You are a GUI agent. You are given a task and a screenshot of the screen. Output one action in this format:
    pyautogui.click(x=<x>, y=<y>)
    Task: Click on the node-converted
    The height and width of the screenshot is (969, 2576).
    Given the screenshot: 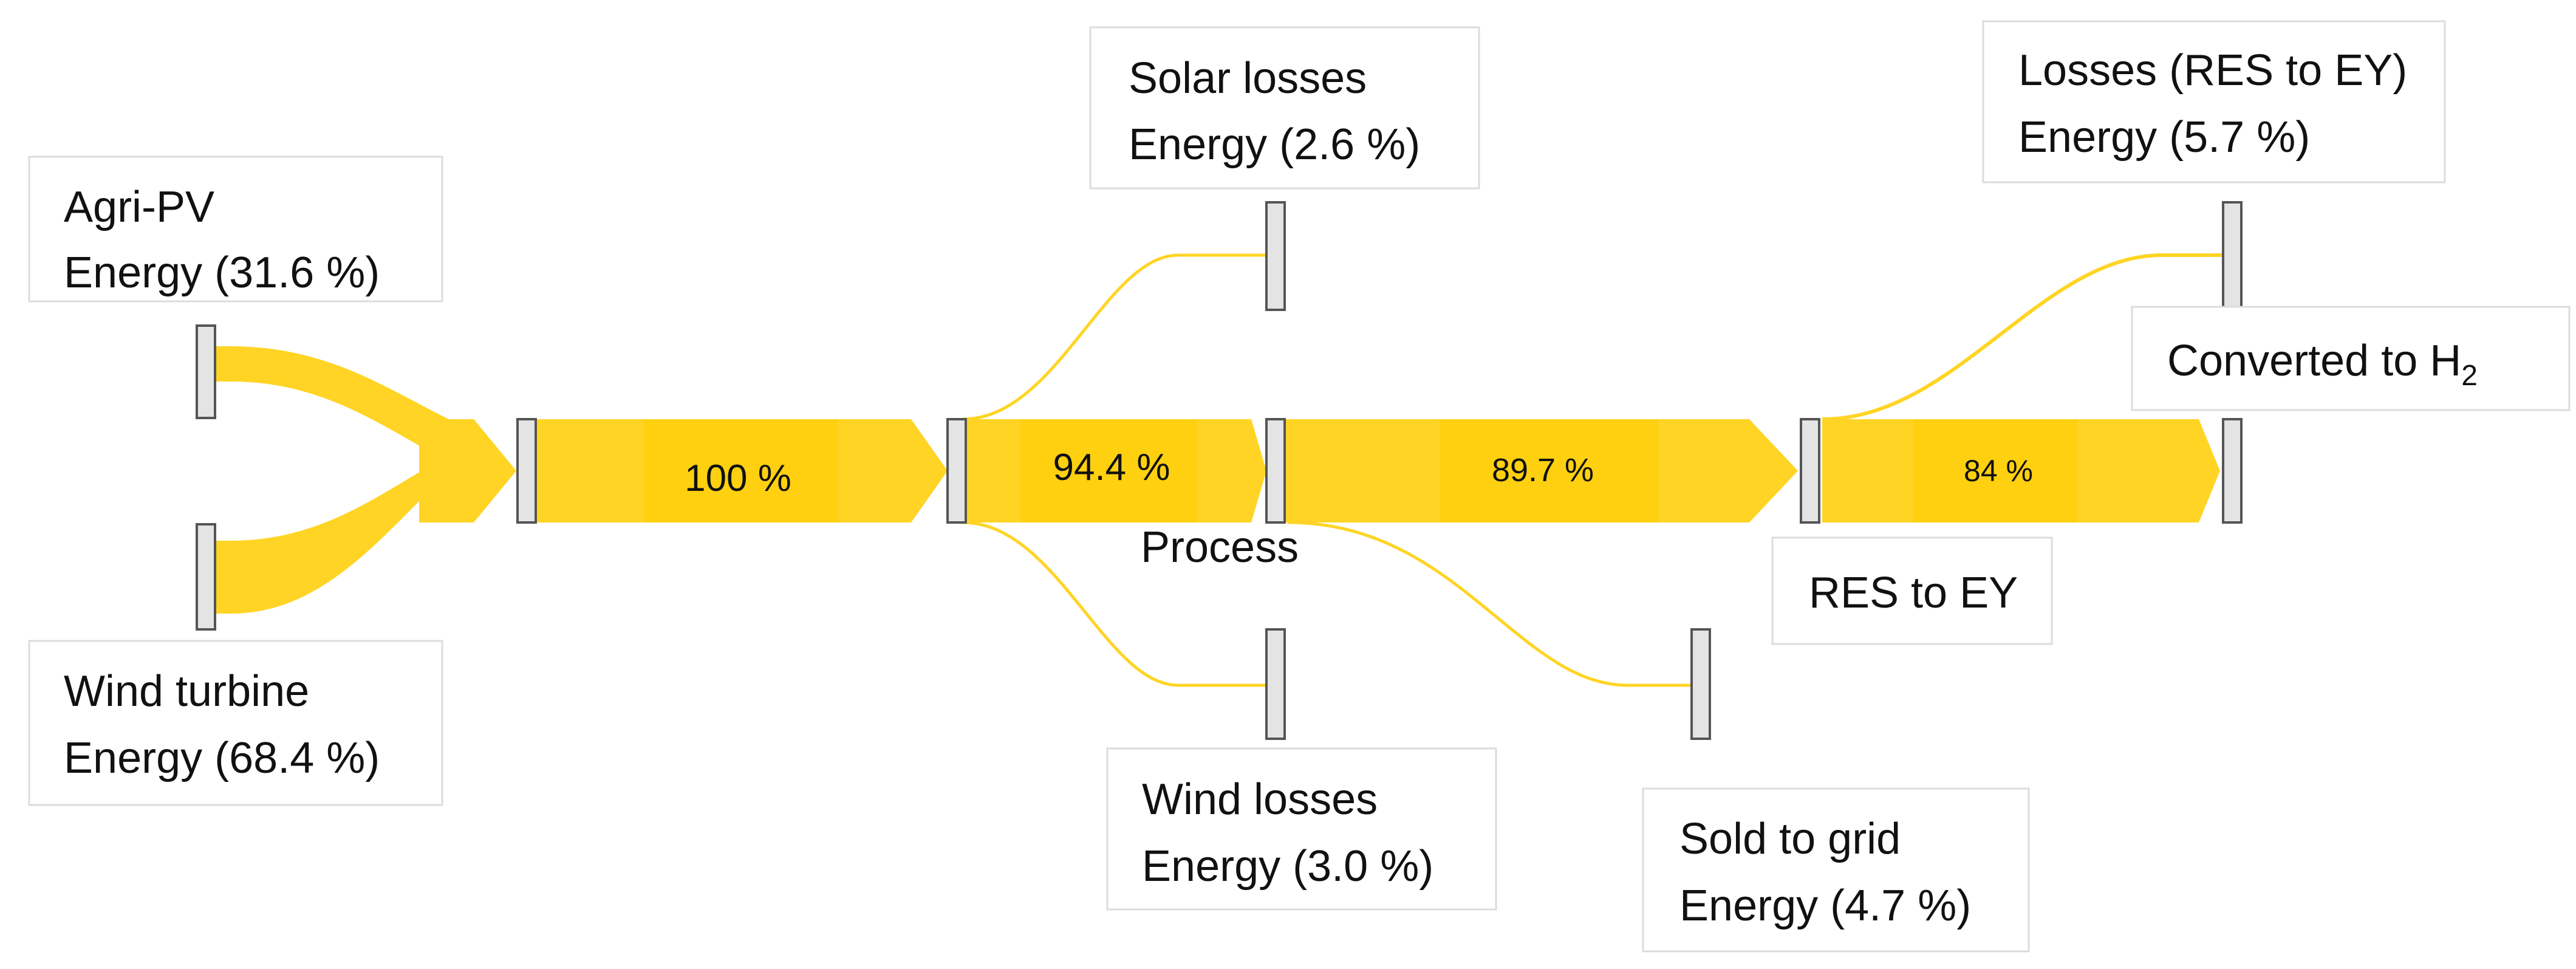 What is the action you would take?
    pyautogui.click(x=2232, y=471)
    